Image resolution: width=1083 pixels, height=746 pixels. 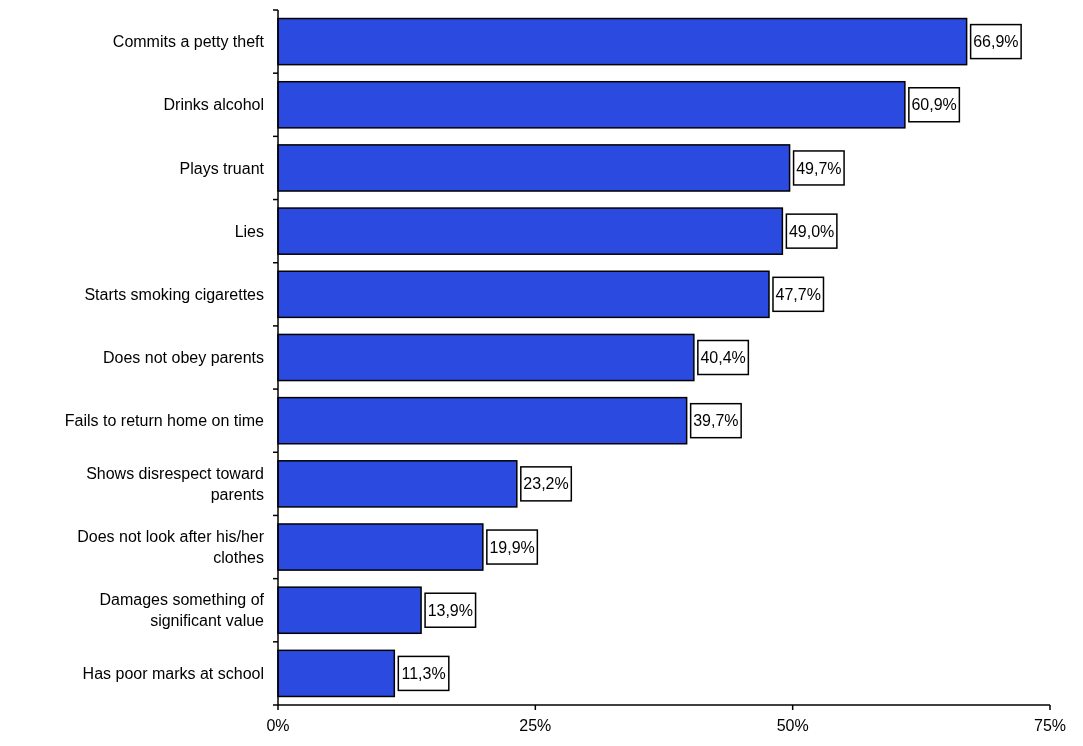 What do you see at coordinates (1050, 725) in the screenshot?
I see `x-tick-label: 75%` at bounding box center [1050, 725].